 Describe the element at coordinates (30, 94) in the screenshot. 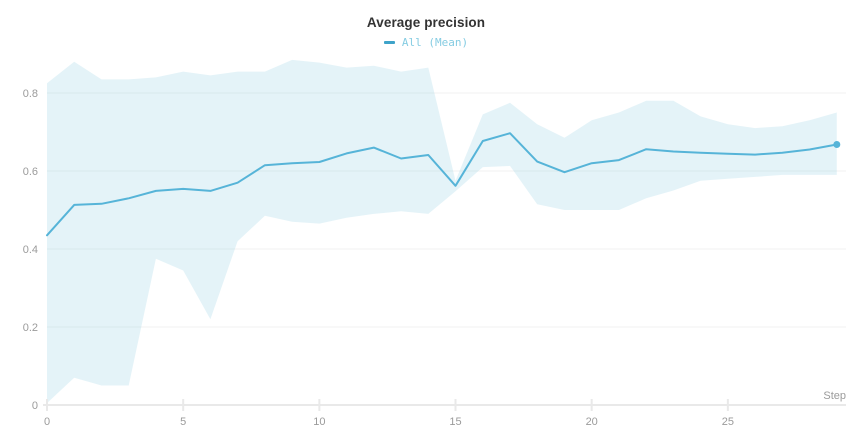

I see `y-tick-label: 0.8` at that location.